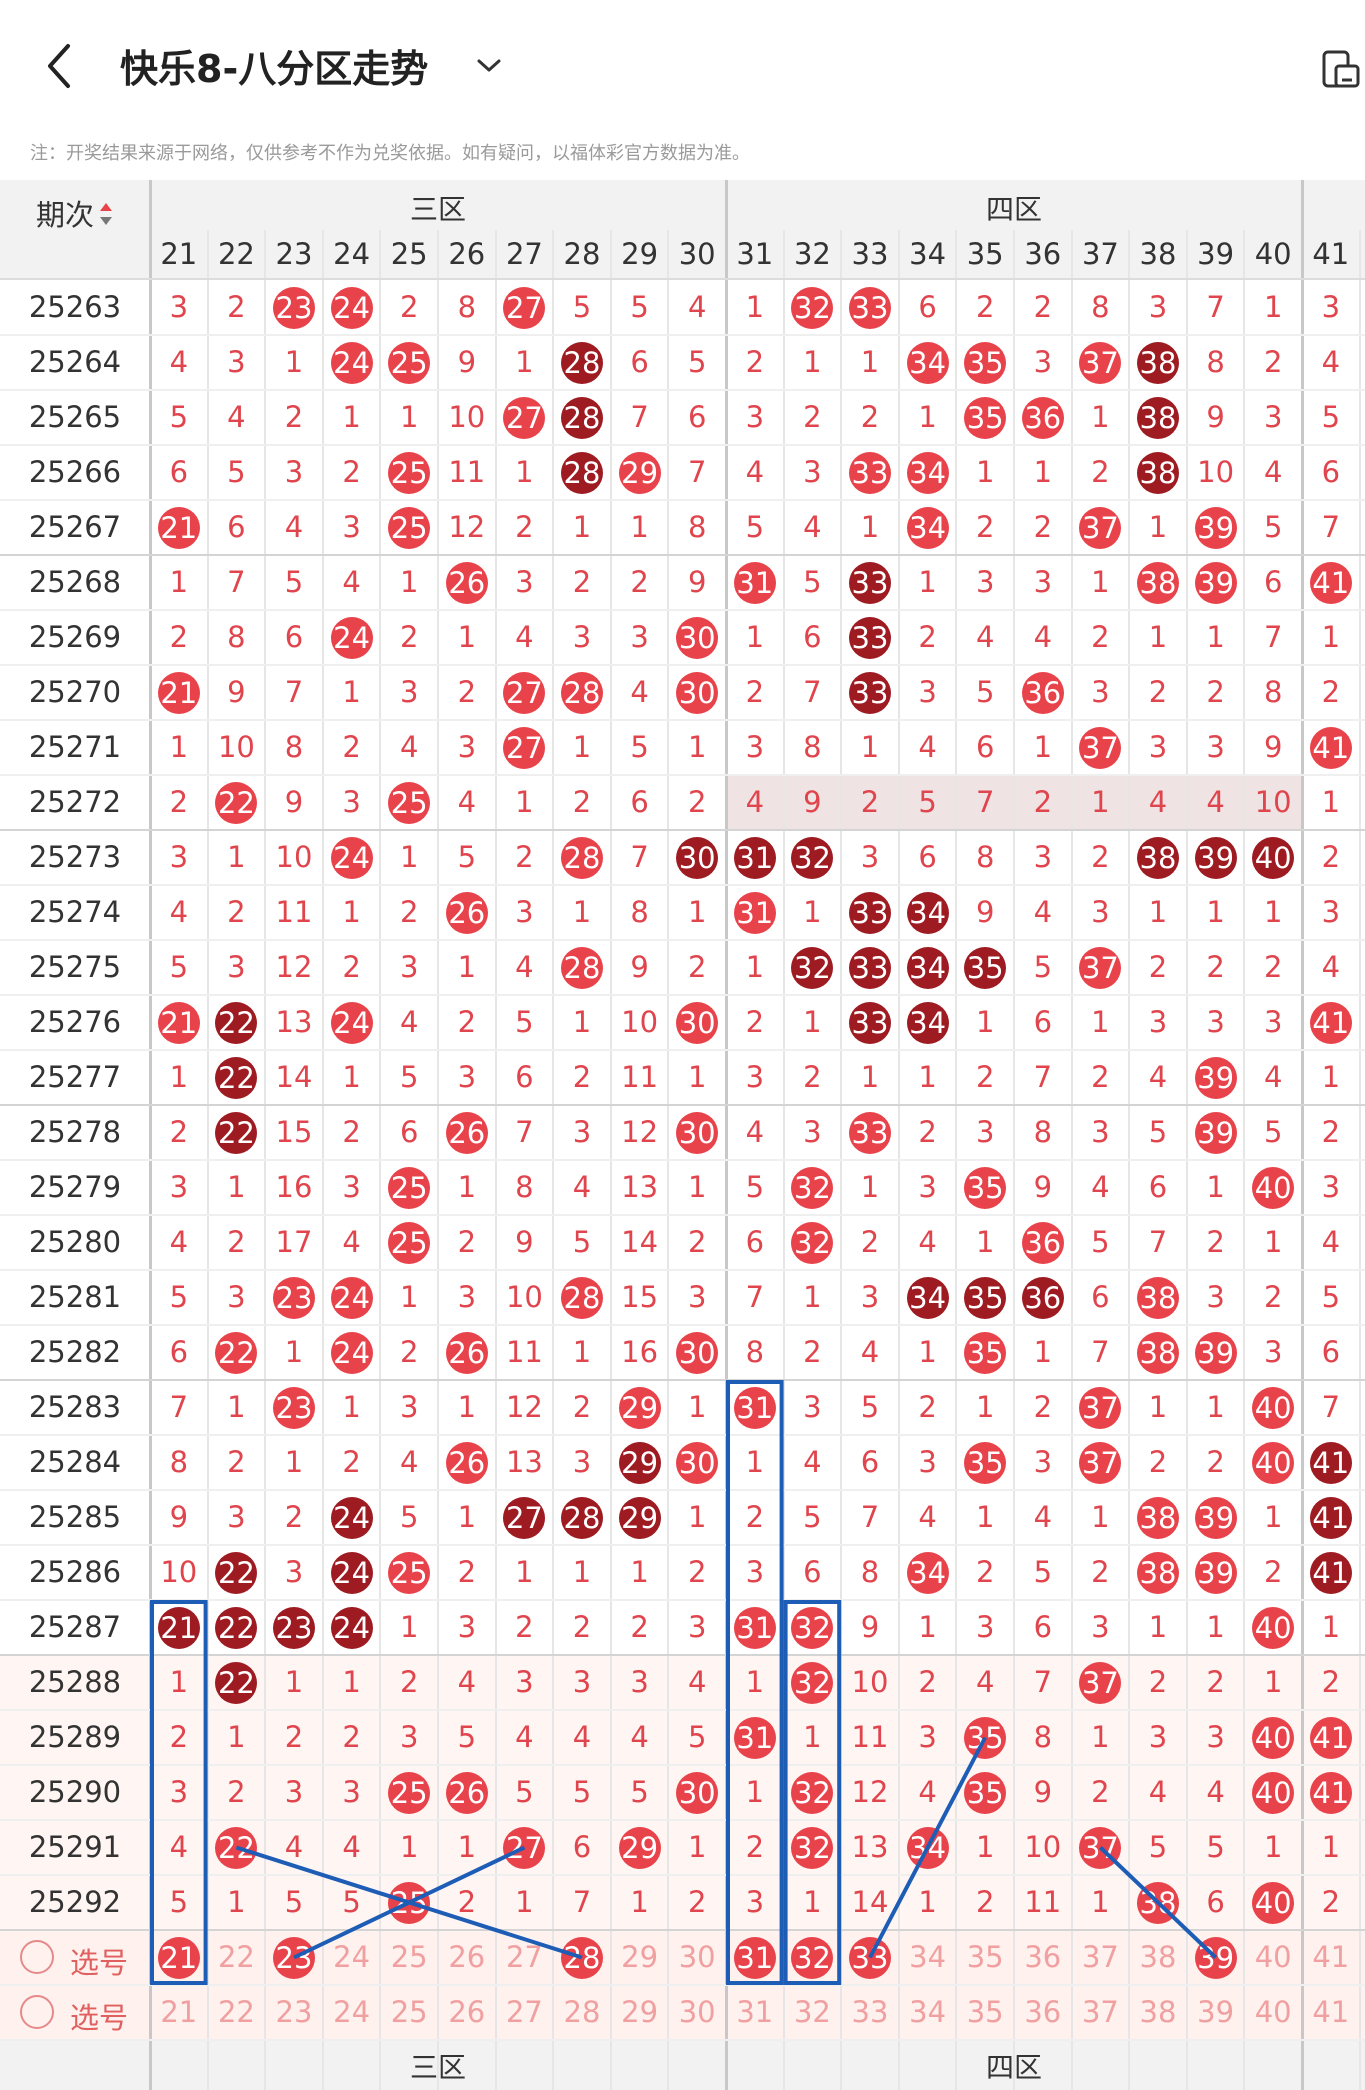  Describe the element at coordinates (1331, 1957) in the screenshot. I see `select-number: 41` at that location.